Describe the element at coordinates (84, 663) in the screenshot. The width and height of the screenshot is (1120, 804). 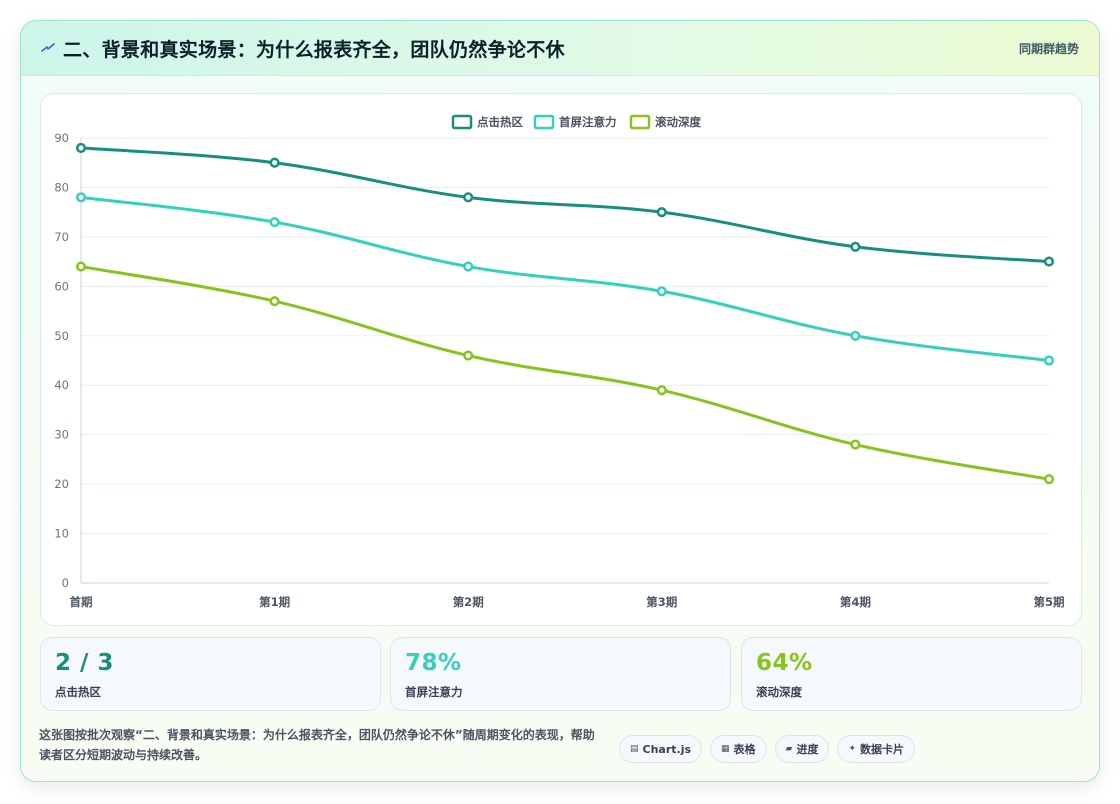
I see `stat-value: 2 / 3` at that location.